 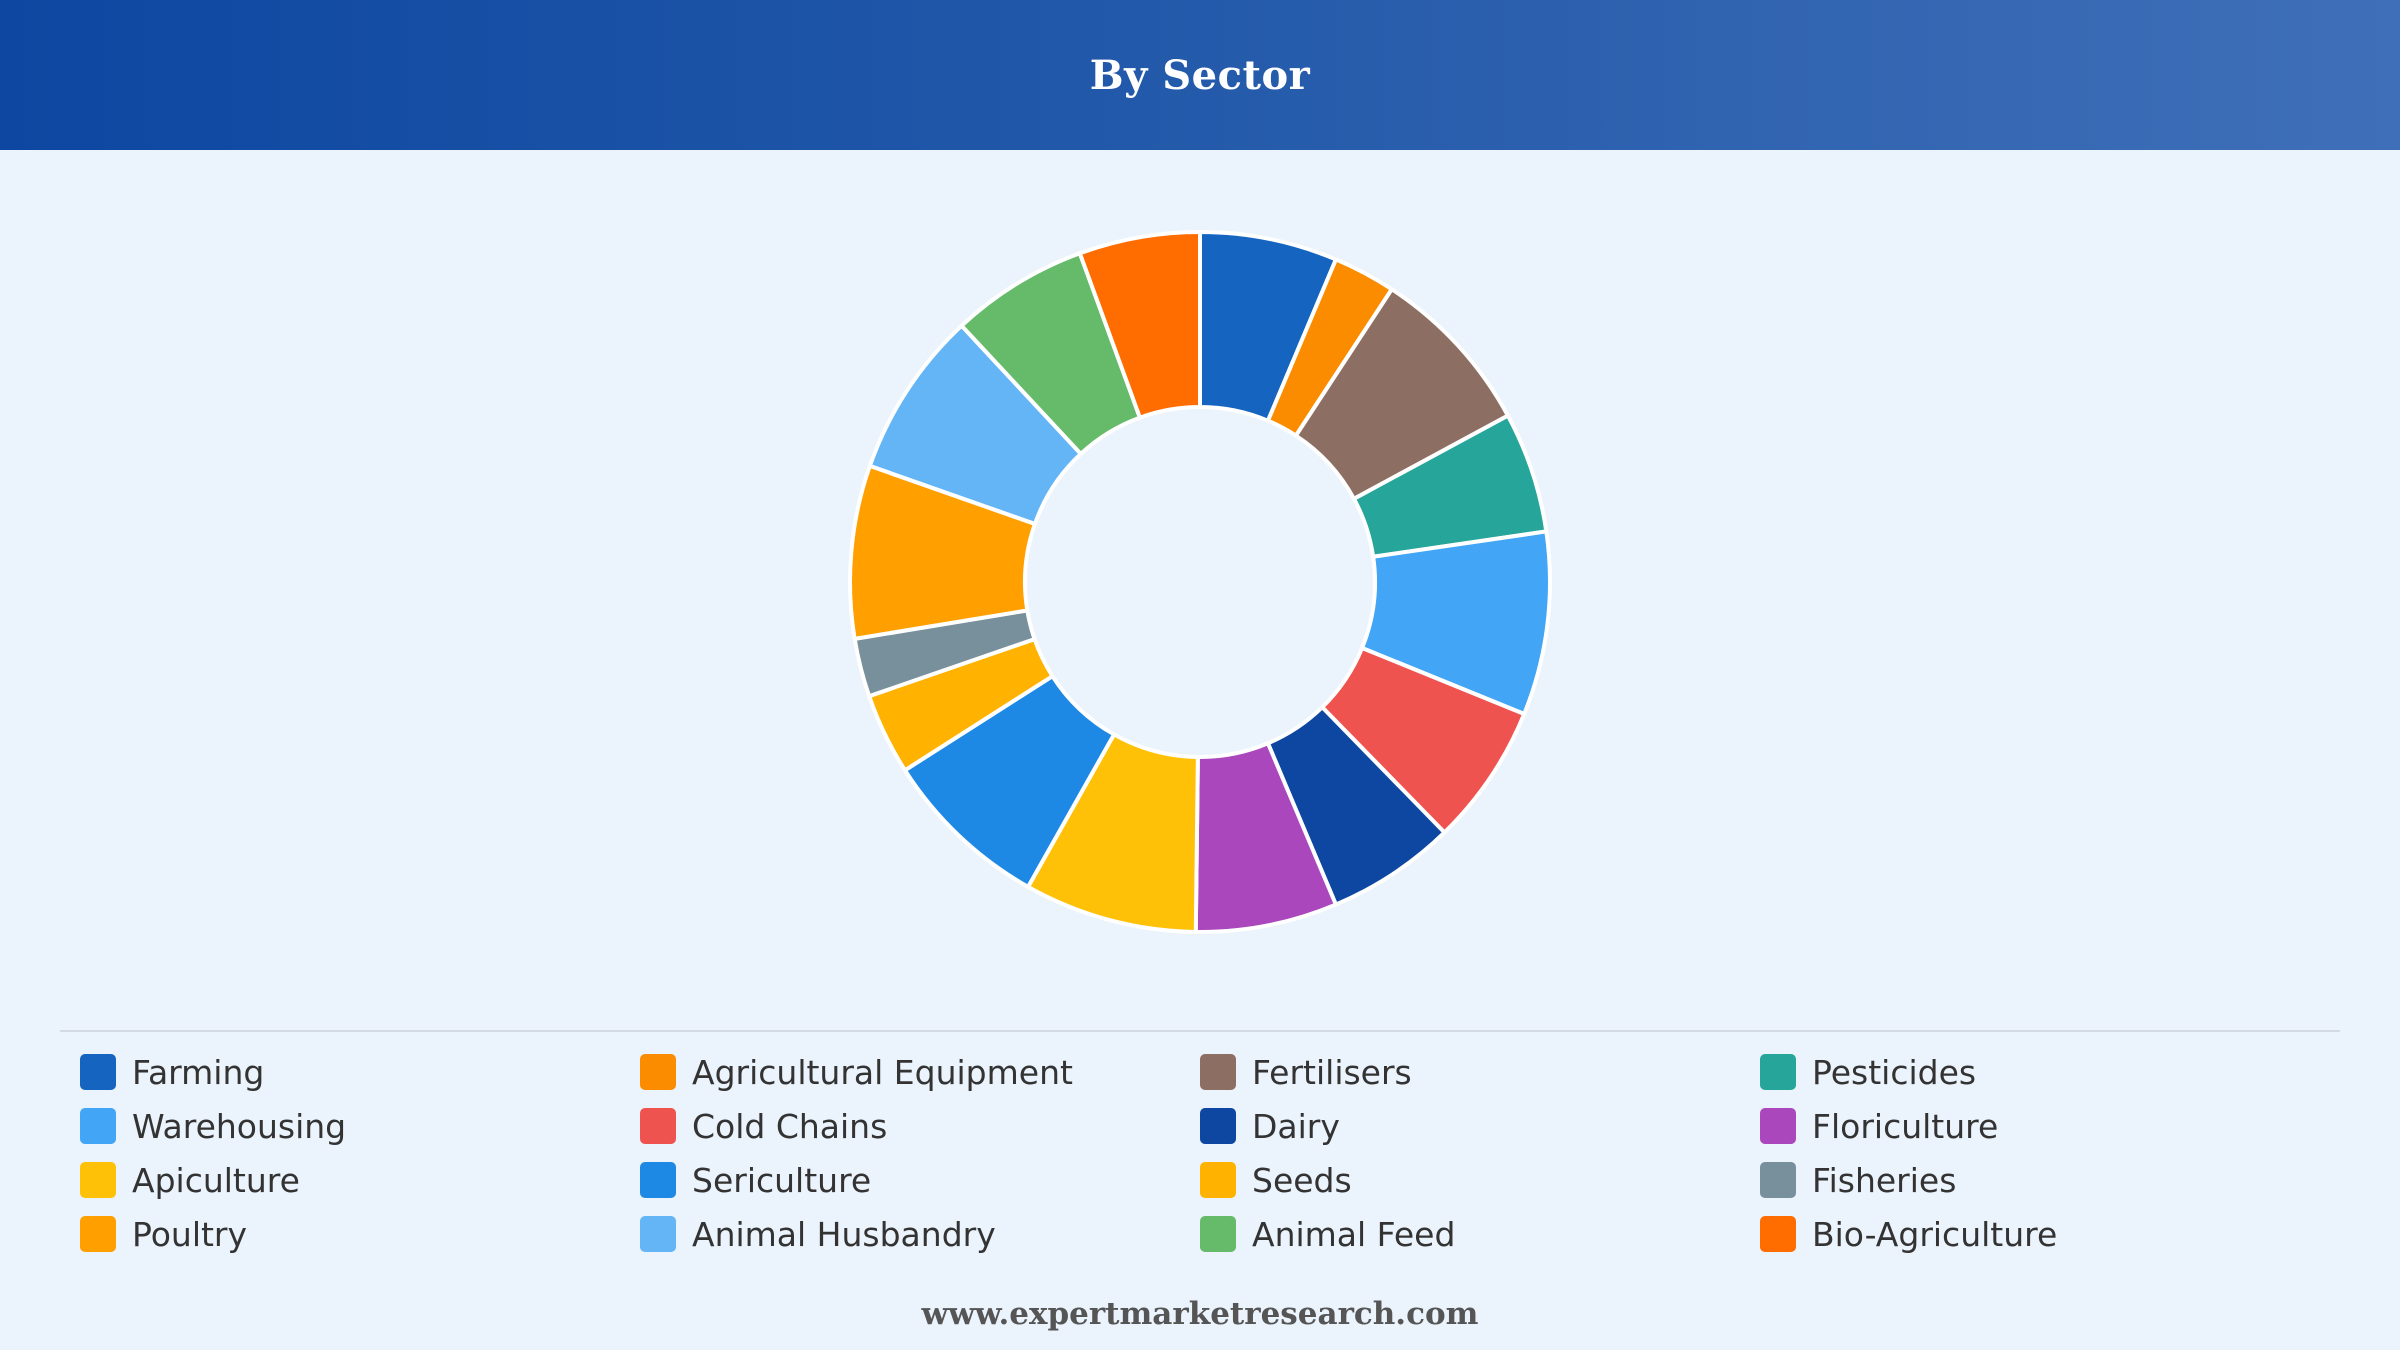 What do you see at coordinates (1884, 1180) in the screenshot?
I see `legend-label: Fisheries` at bounding box center [1884, 1180].